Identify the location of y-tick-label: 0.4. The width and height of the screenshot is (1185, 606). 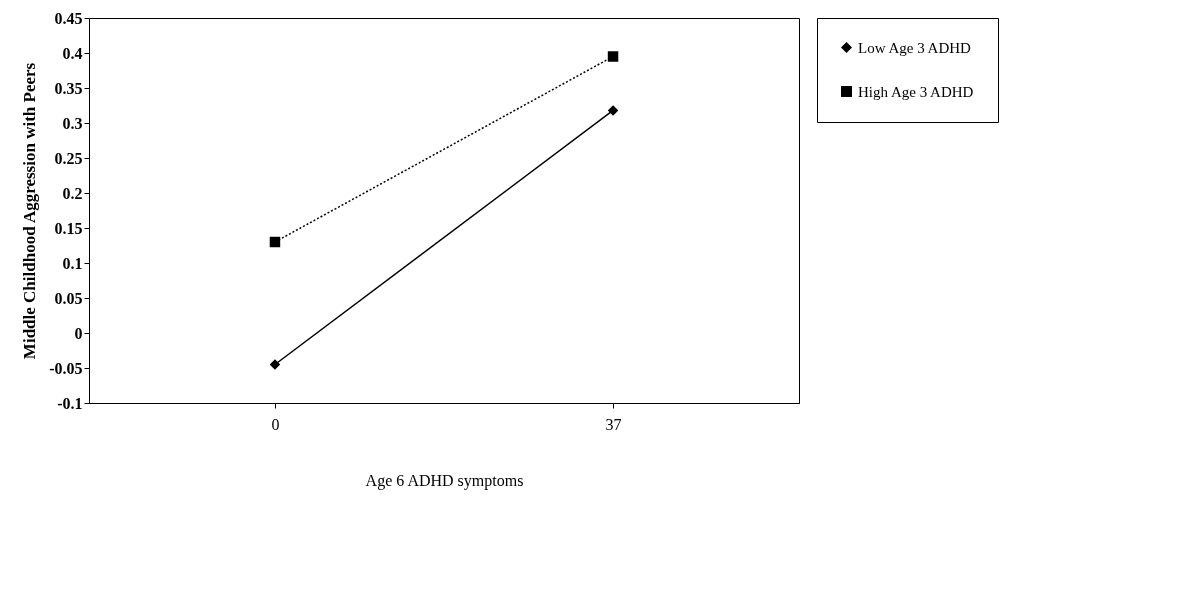
(72, 53).